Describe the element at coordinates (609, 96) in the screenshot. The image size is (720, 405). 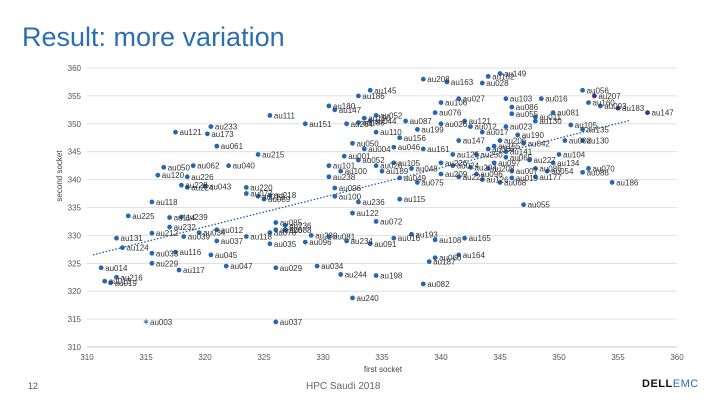
I see `data-point-label: au207` at that location.